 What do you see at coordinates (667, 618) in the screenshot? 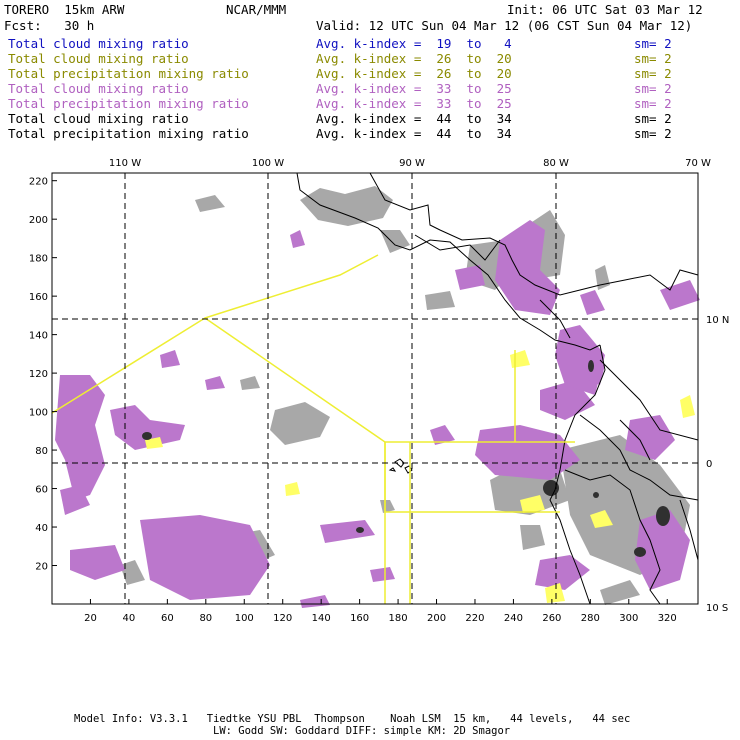
I see `x-tick-label-15: 320` at bounding box center [667, 618].